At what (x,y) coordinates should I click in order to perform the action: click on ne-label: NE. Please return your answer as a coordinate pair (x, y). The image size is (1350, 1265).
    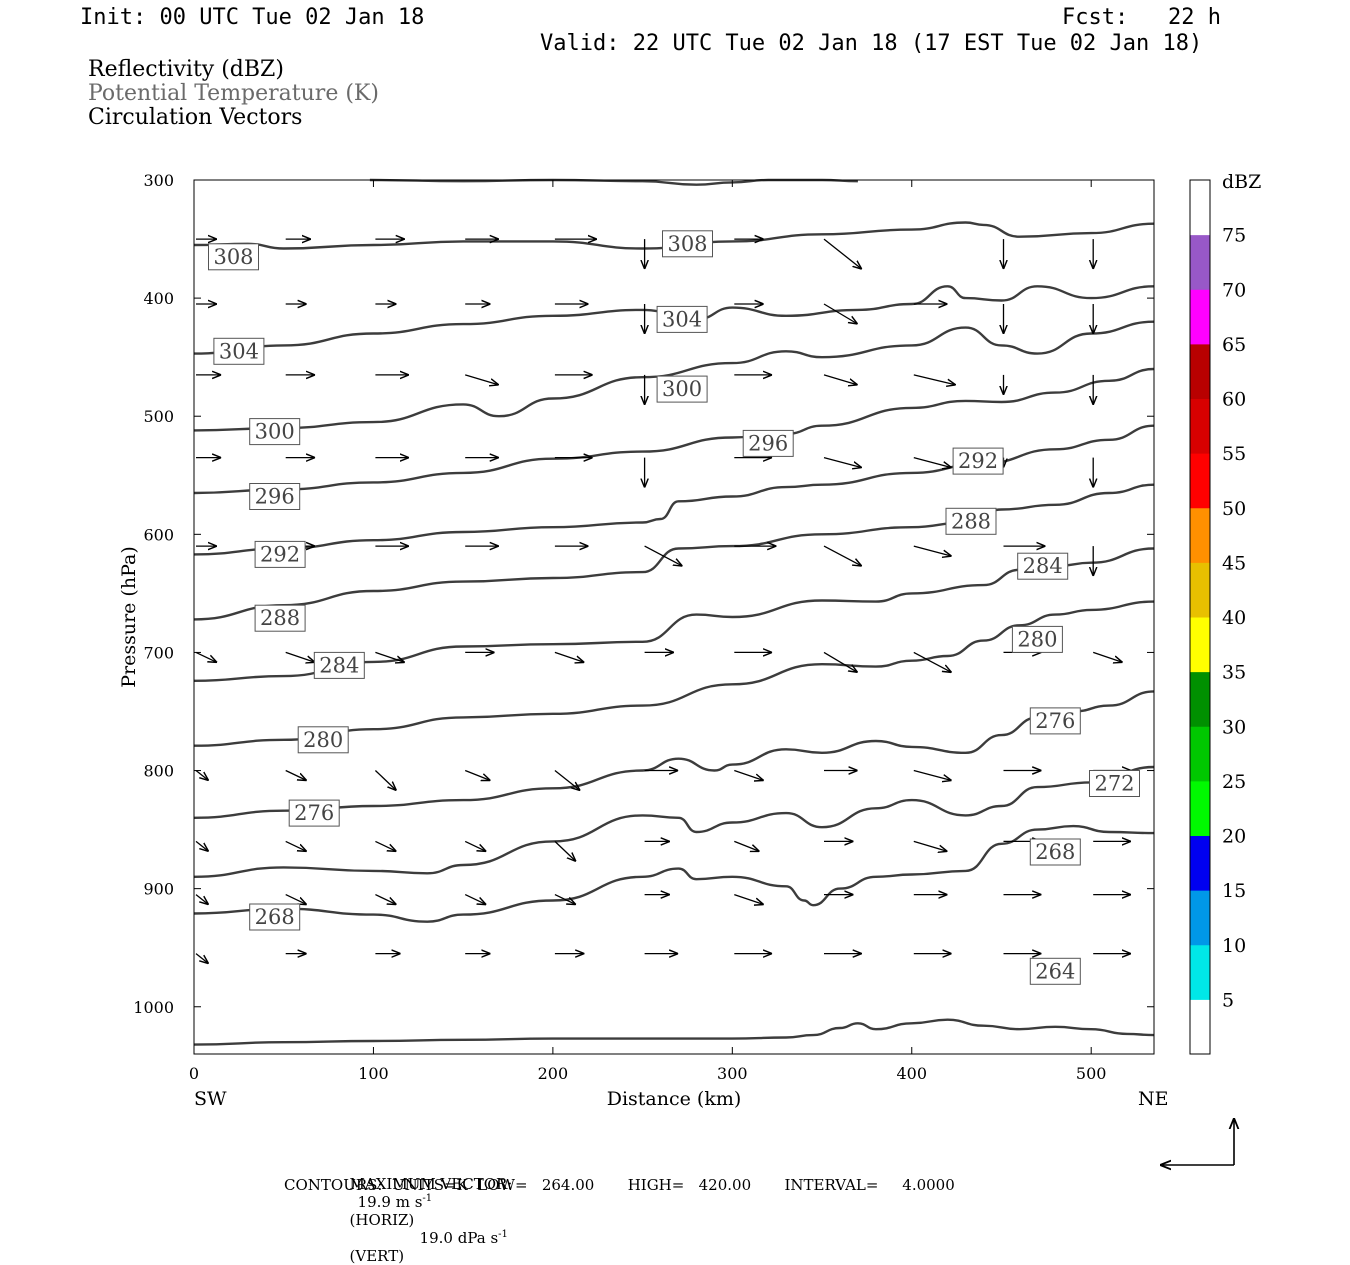
    Looking at the image, I should click on (1153, 1099).